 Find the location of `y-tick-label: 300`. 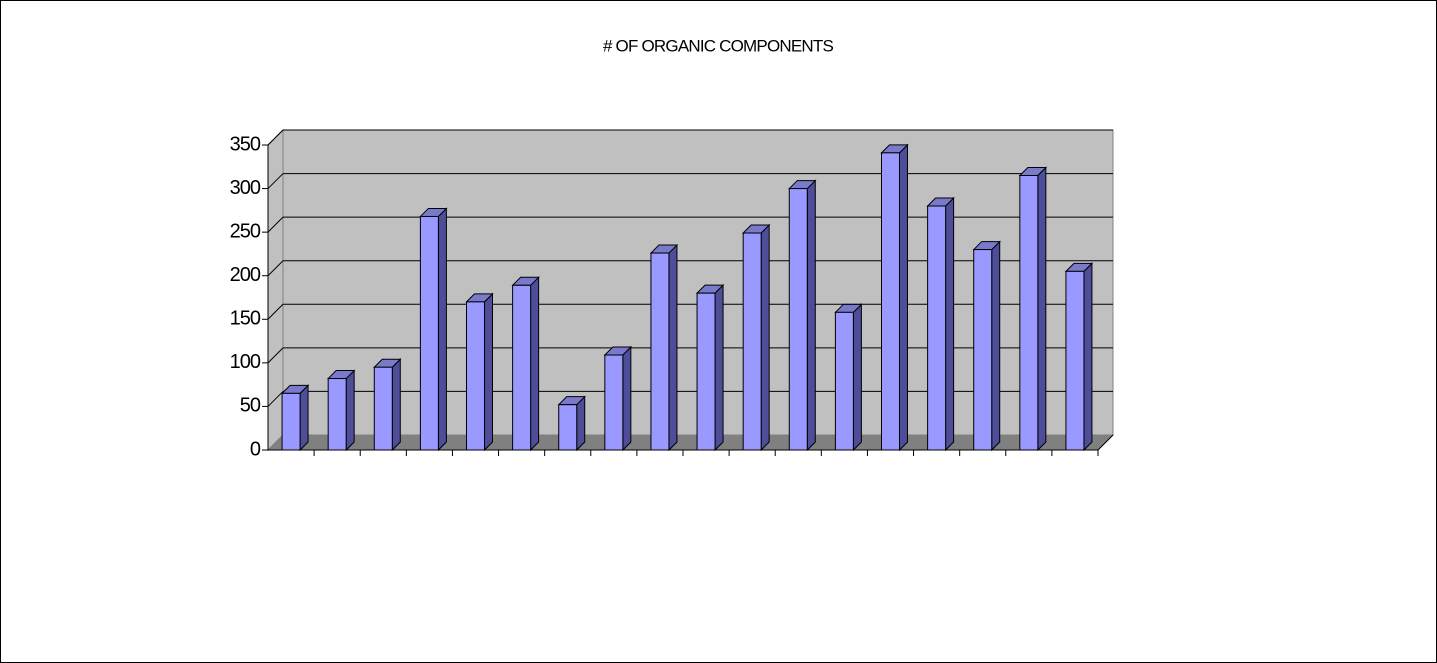

y-tick-label: 300 is located at coordinates (245, 188).